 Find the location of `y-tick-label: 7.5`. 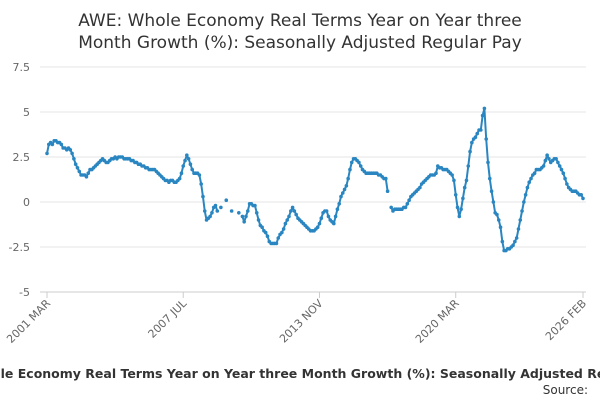

y-tick-label: 7.5 is located at coordinates (22, 67).